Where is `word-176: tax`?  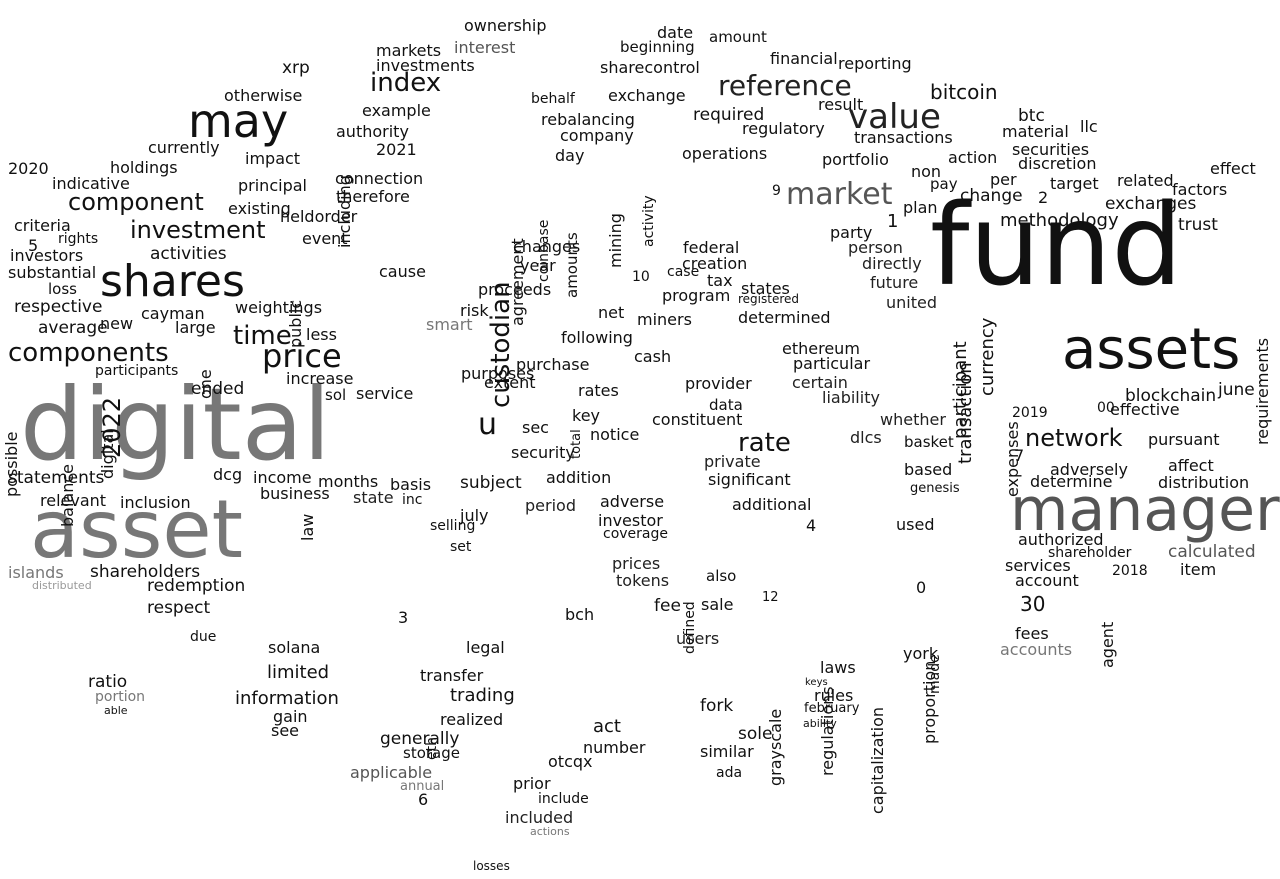
word-176: tax is located at coordinates (720, 280).